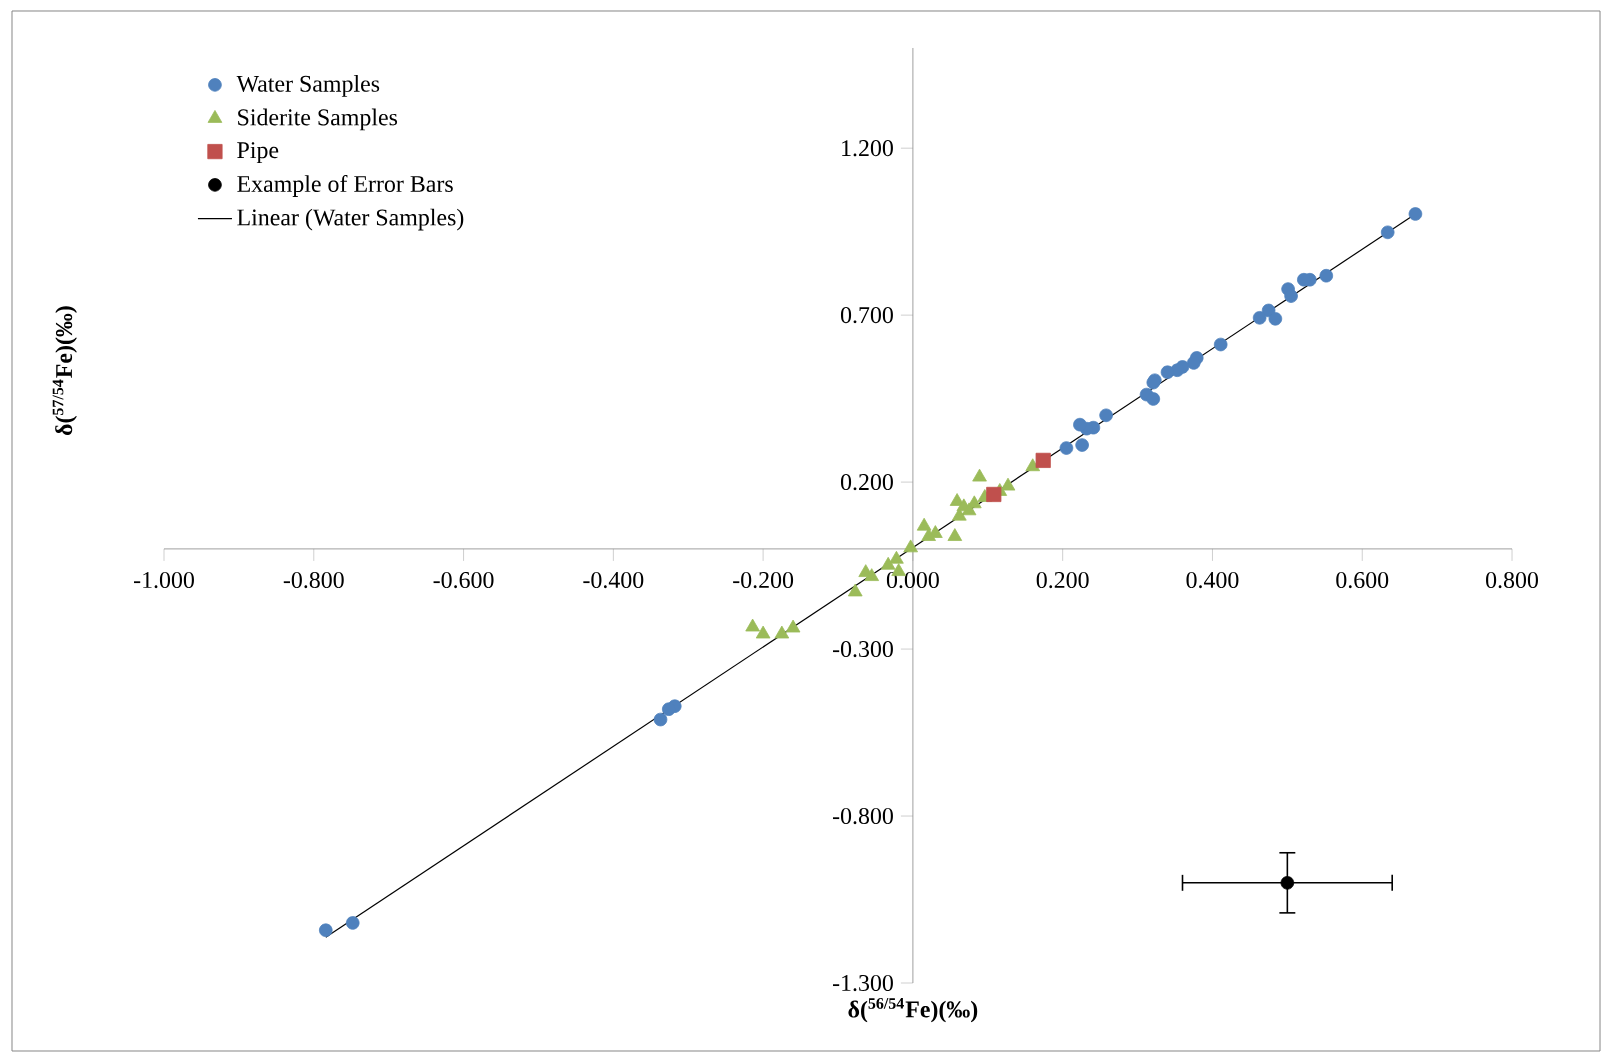 The width and height of the screenshot is (1612, 1053). I want to click on x-tick-label: 0.000, so click(912, 580).